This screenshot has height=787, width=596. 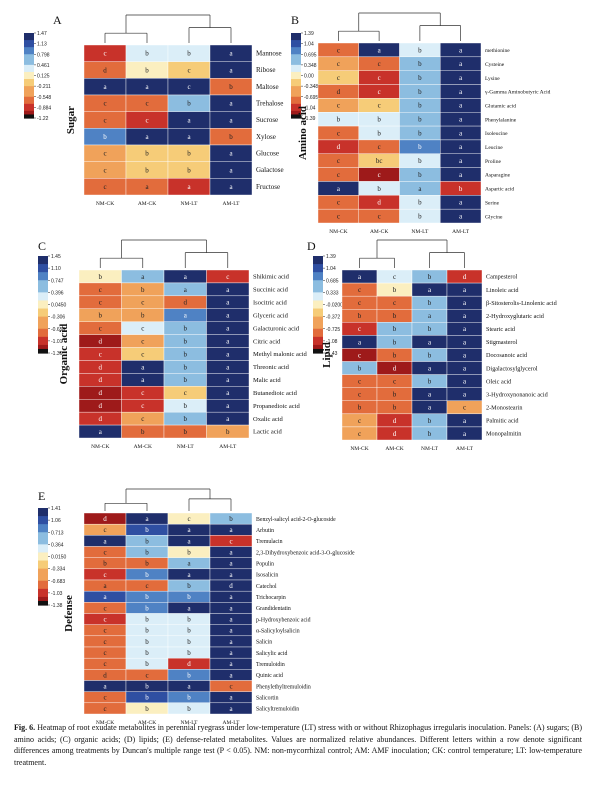 I want to click on panel-c-row-label: Propanedioic acid, so click(x=276, y=406).